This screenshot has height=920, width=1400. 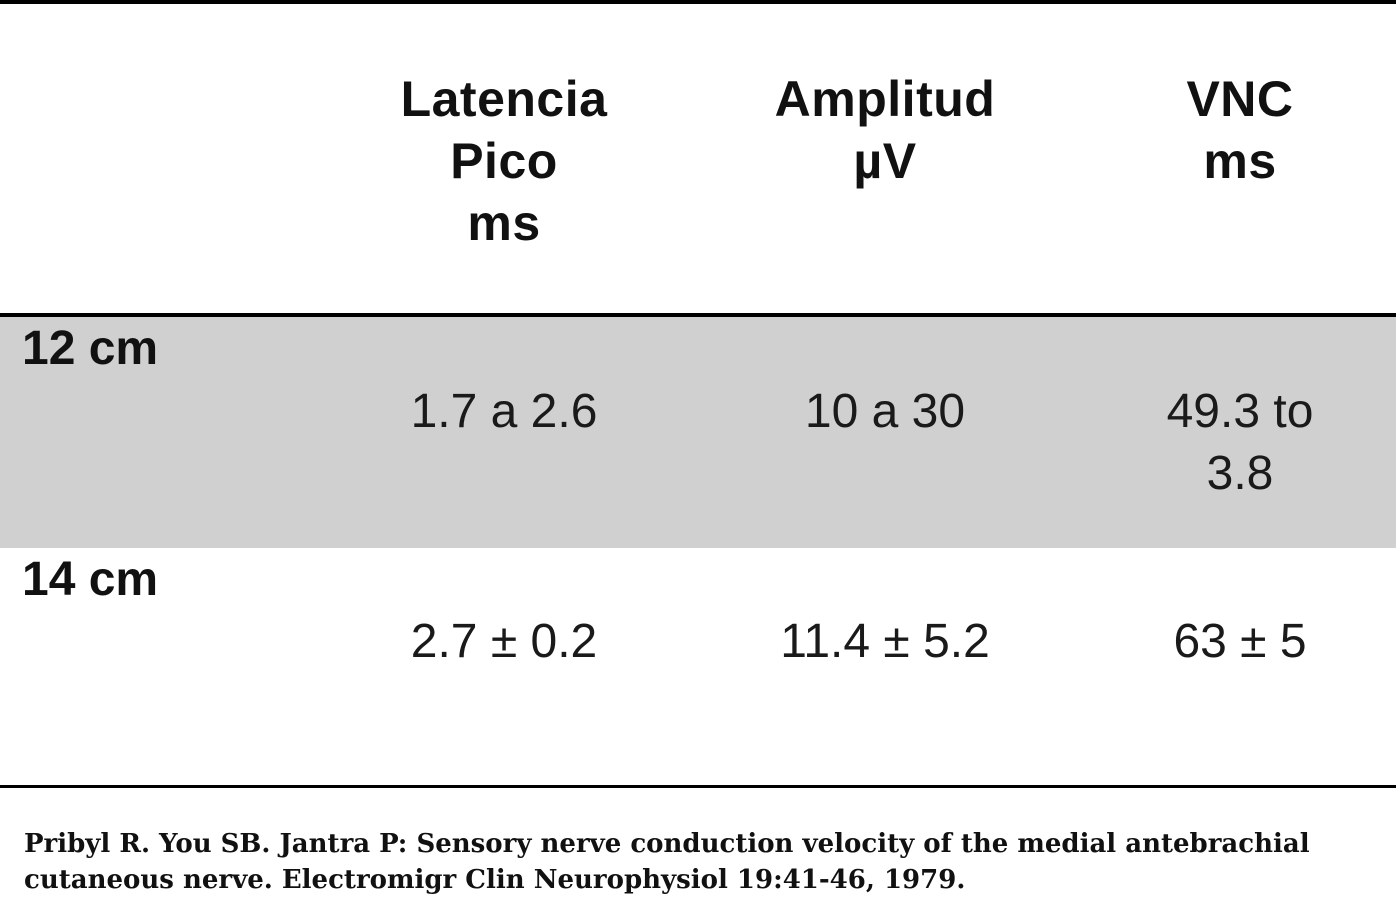 I want to click on cell-12cm-amplitud: 10 a 30, so click(x=885, y=411).